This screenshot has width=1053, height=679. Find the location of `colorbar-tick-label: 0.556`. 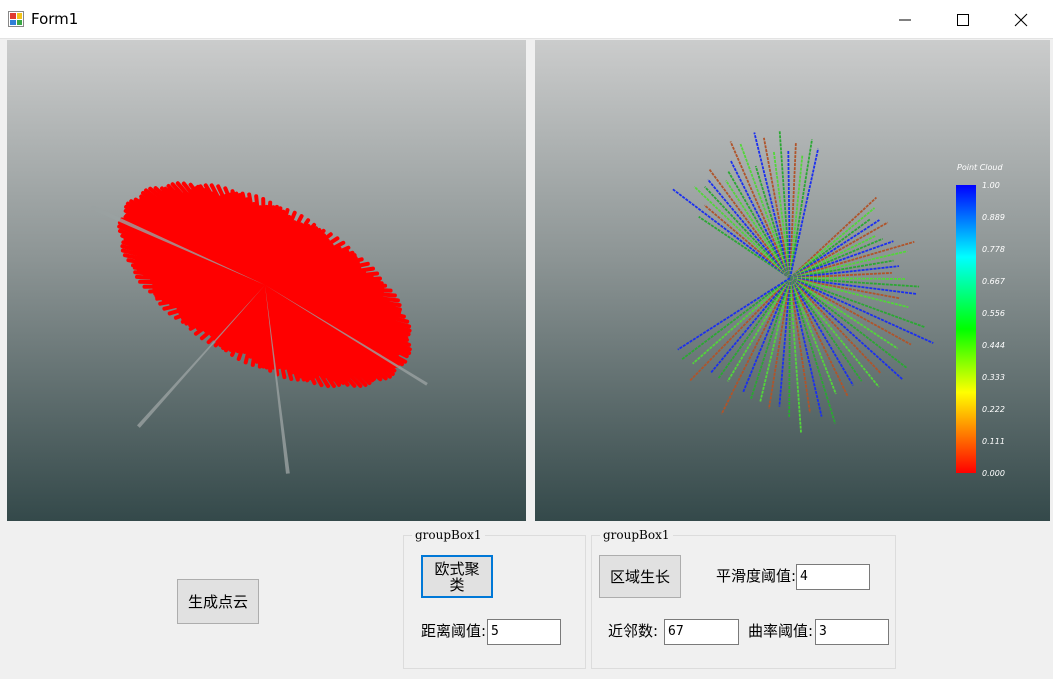

colorbar-tick-label: 0.556 is located at coordinates (993, 313).